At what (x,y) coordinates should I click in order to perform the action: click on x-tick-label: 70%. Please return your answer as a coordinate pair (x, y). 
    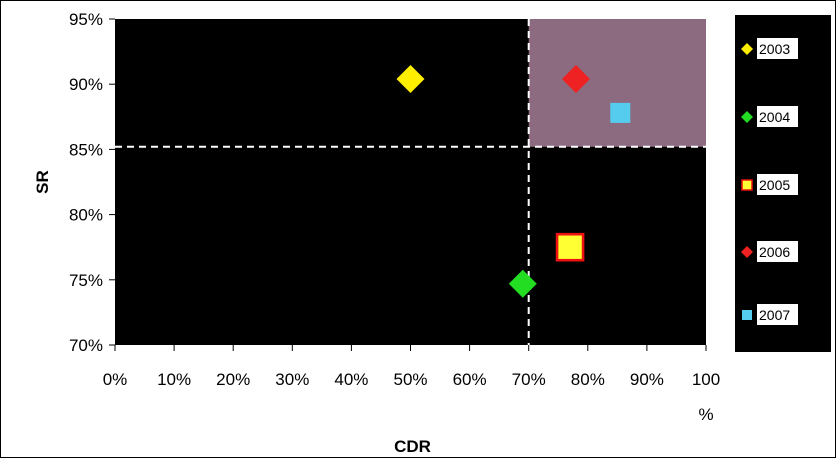
    Looking at the image, I should click on (529, 379).